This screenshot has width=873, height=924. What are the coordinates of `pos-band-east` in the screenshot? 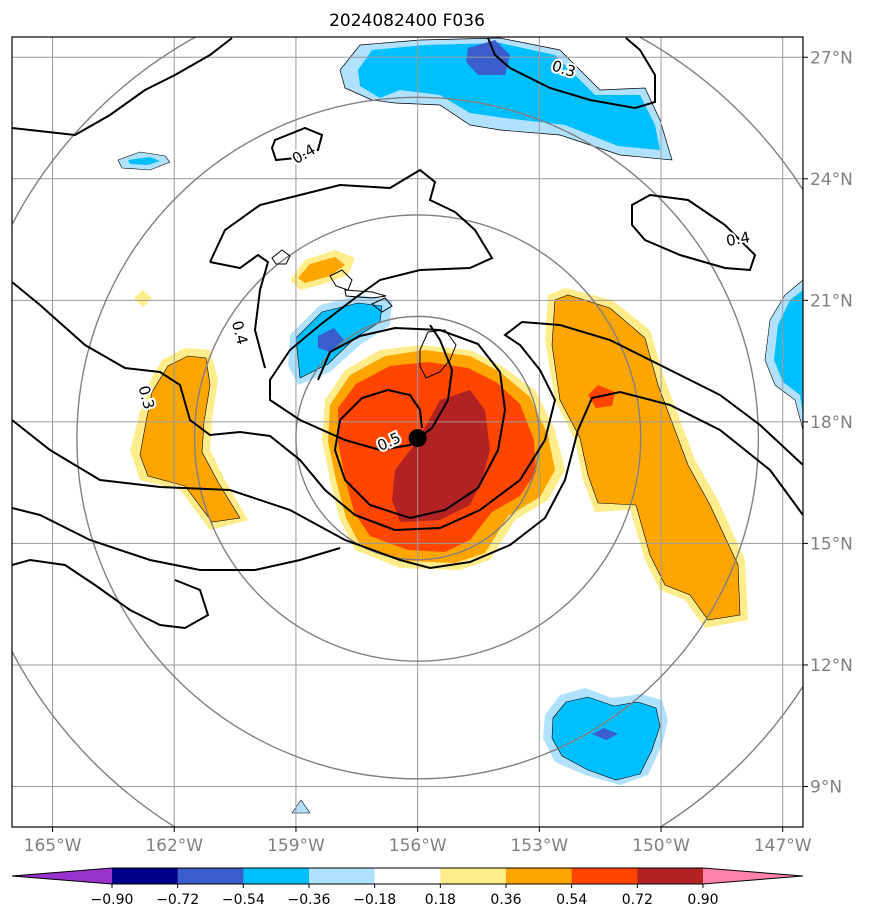 It's located at (646, 457).